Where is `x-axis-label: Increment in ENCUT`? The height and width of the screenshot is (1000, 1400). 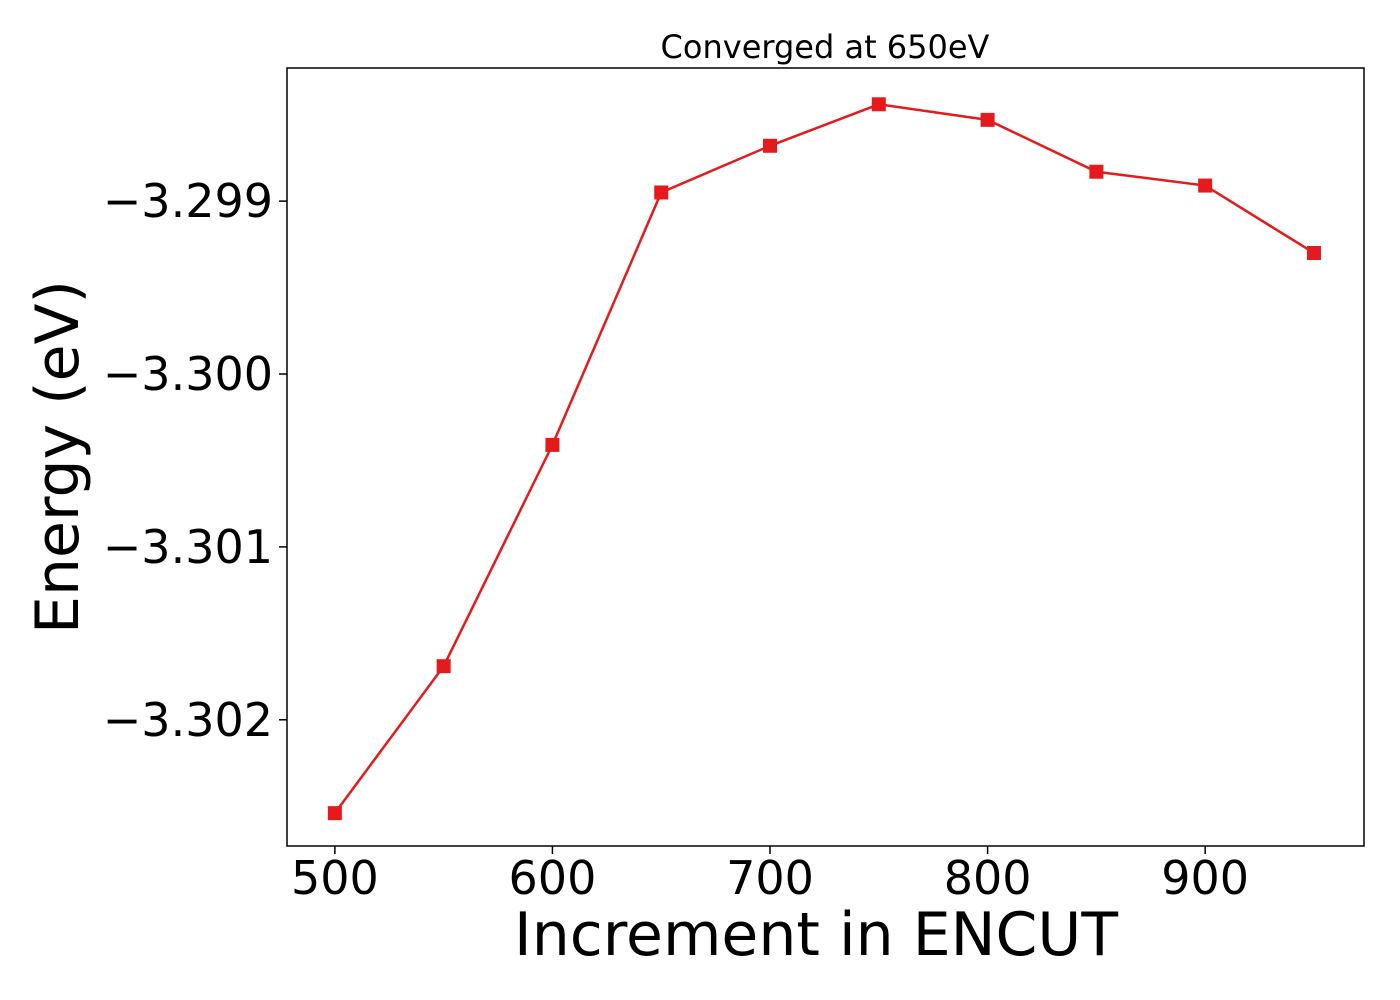 x-axis-label: Increment in ENCUT is located at coordinates (816, 935).